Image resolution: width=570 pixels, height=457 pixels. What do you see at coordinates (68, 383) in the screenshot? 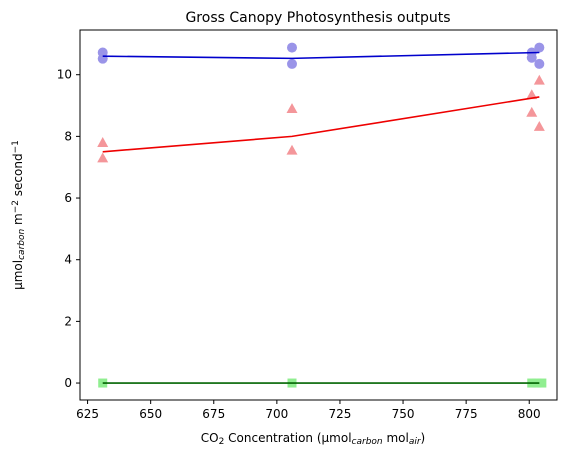
I see `y-tick-label: 0` at bounding box center [68, 383].